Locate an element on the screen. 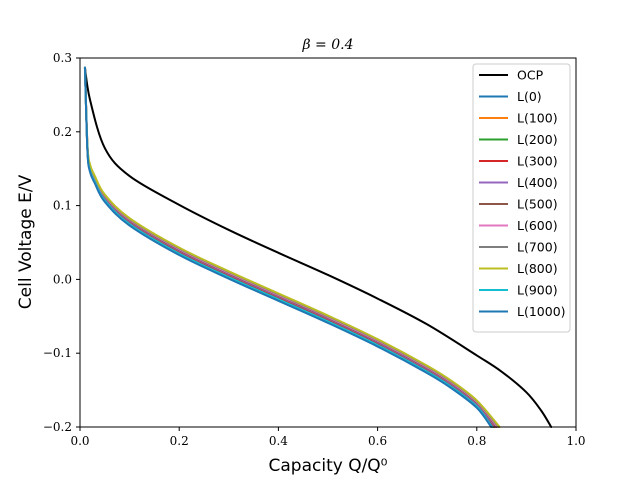 The width and height of the screenshot is (640, 480). legend-label: L(1000) is located at coordinates (541, 311).